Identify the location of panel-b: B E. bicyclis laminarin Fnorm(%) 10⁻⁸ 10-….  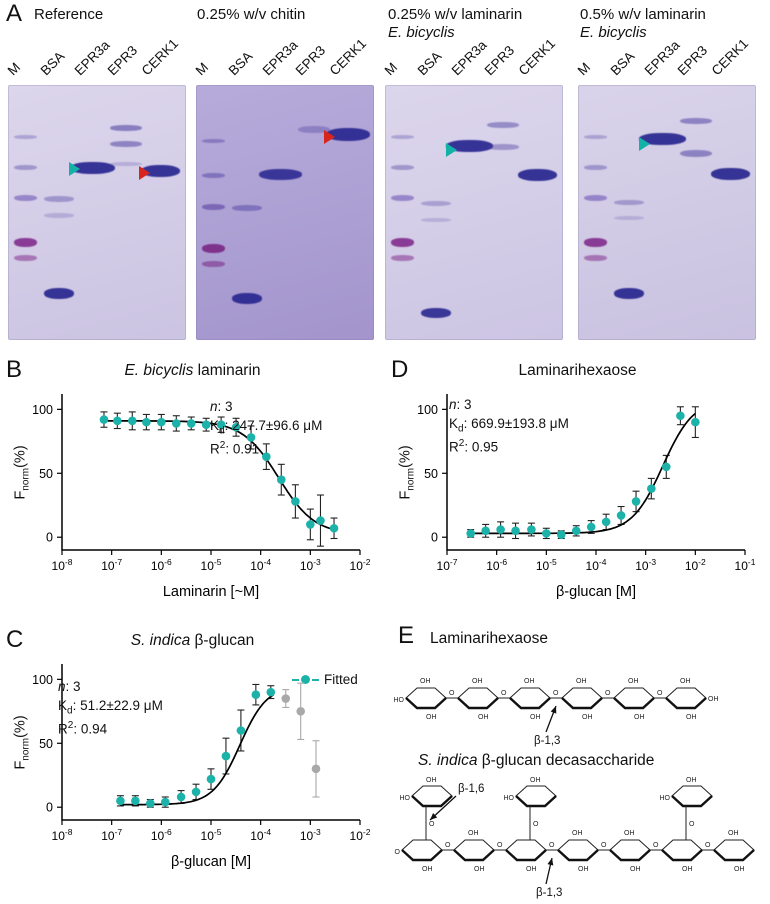
(192, 490).